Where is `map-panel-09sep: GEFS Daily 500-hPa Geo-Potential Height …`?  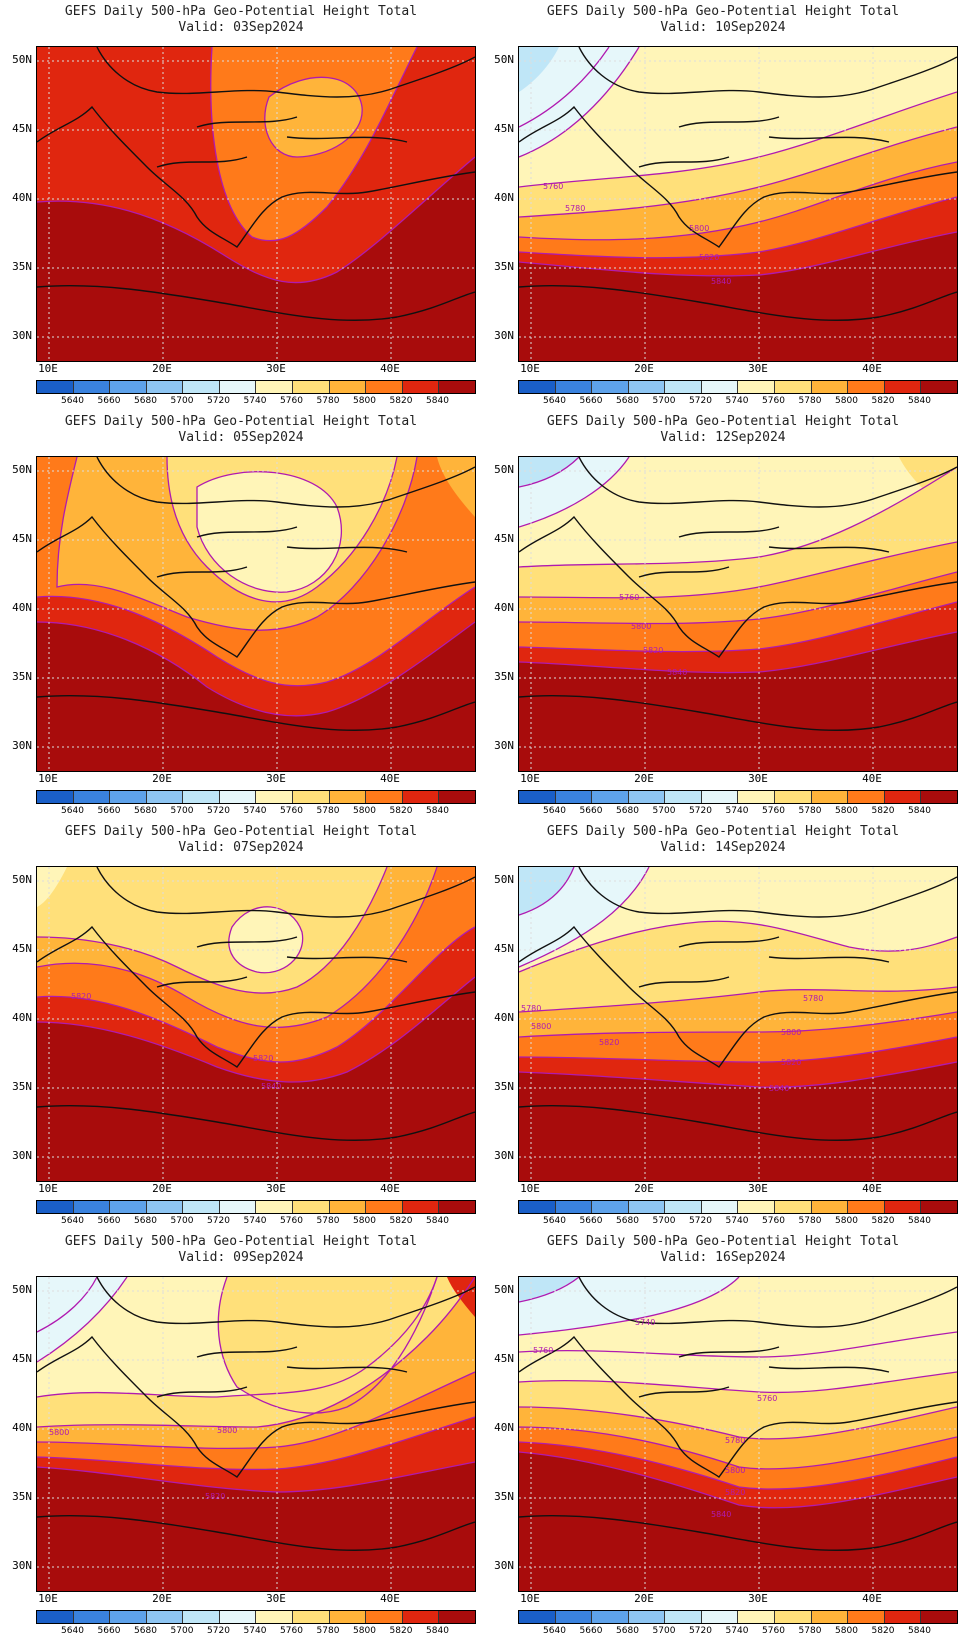
map-panel-09sep: GEFS Daily 500-hPa Geo-Potential Height … is located at coordinates (241, 1435).